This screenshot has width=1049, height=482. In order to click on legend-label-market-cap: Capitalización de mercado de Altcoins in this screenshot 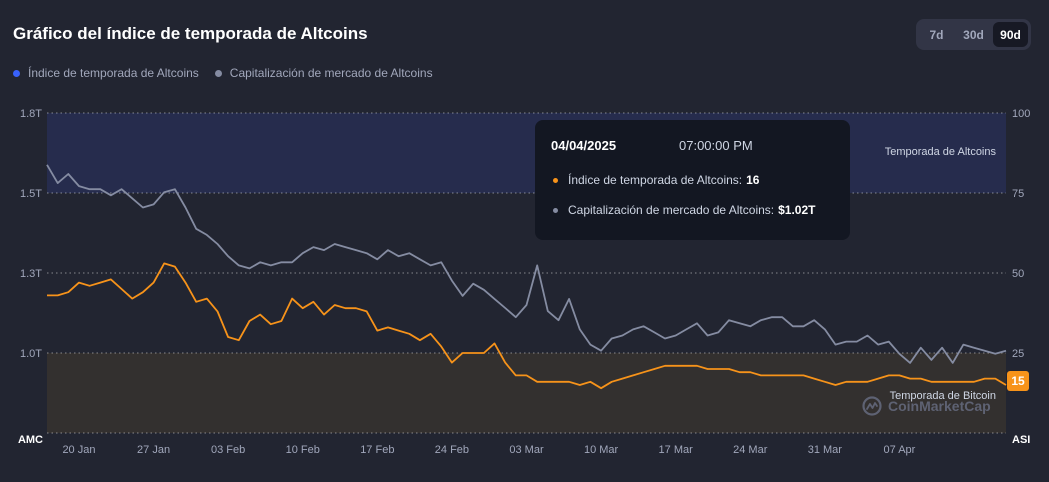, I will do `click(331, 73)`.